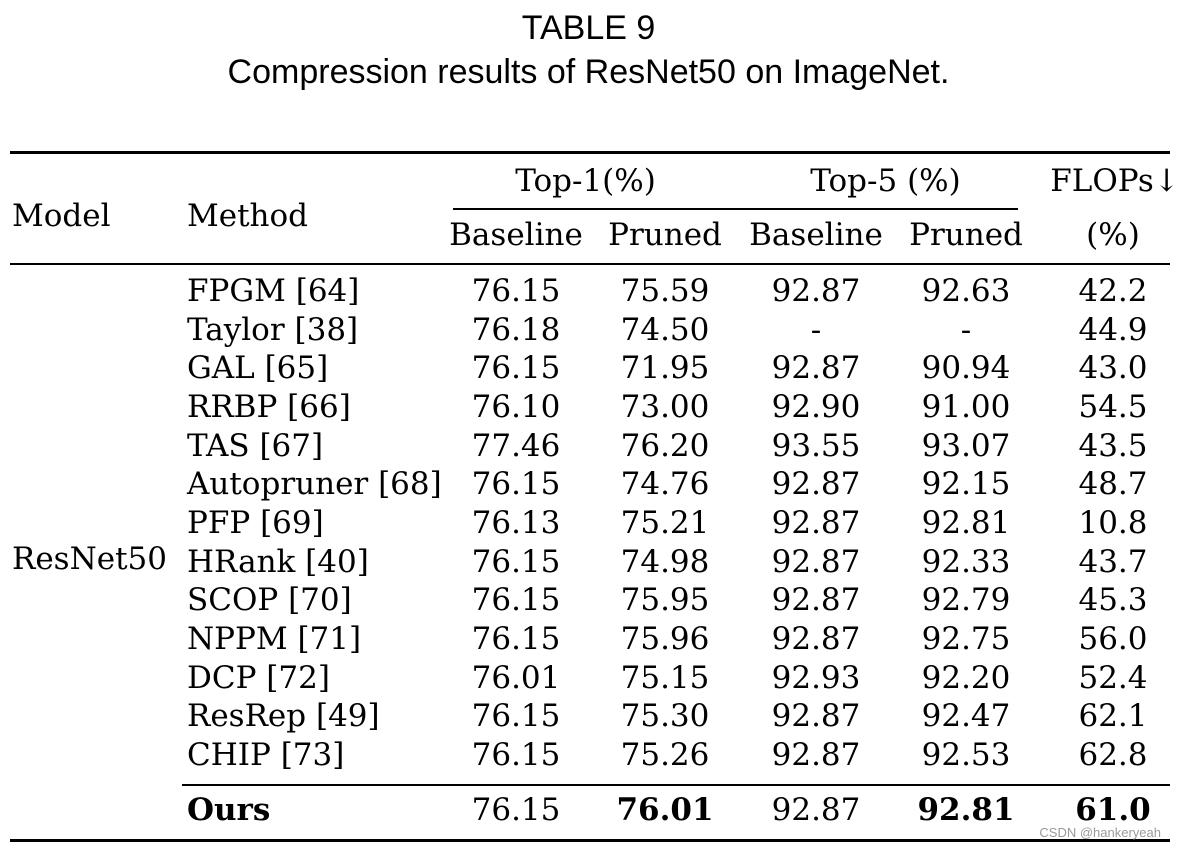  What do you see at coordinates (665, 755) in the screenshot?
I see `row-top1-pruned: 75.26` at bounding box center [665, 755].